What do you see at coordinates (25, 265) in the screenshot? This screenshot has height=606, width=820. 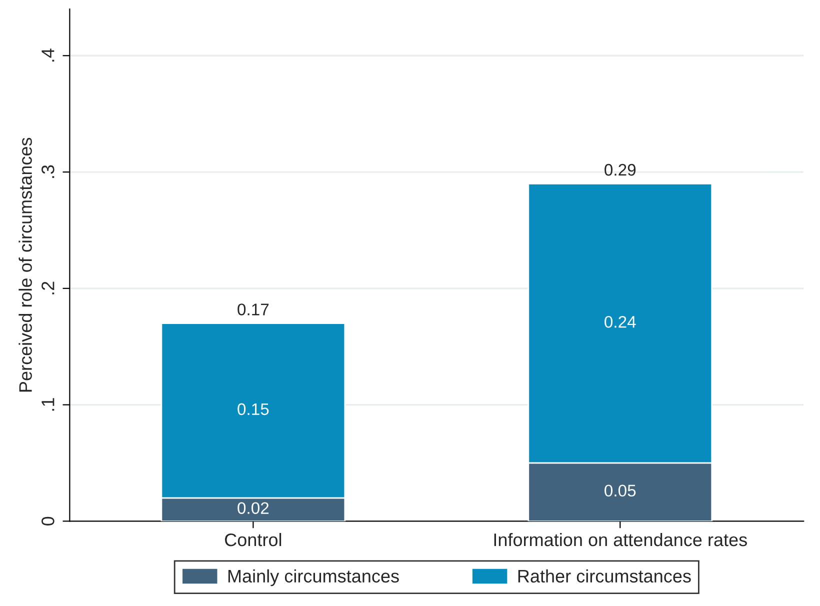 I see `y-axis-title: Perceived role of circumstances` at bounding box center [25, 265].